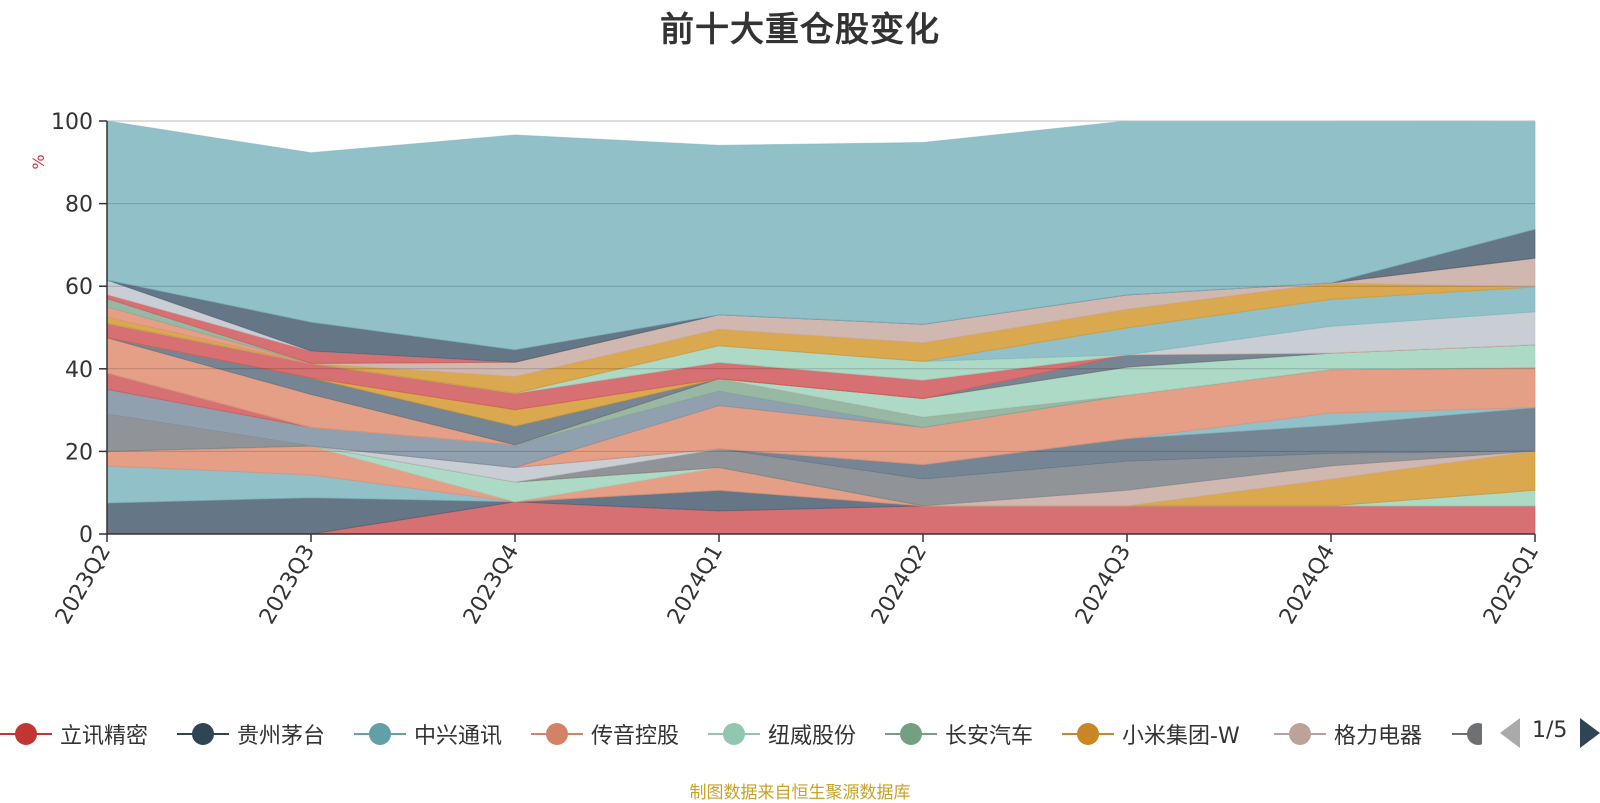 The image size is (1600, 803). Describe the element at coordinates (989, 736) in the screenshot. I see `legend-label: 长安汽车` at that location.